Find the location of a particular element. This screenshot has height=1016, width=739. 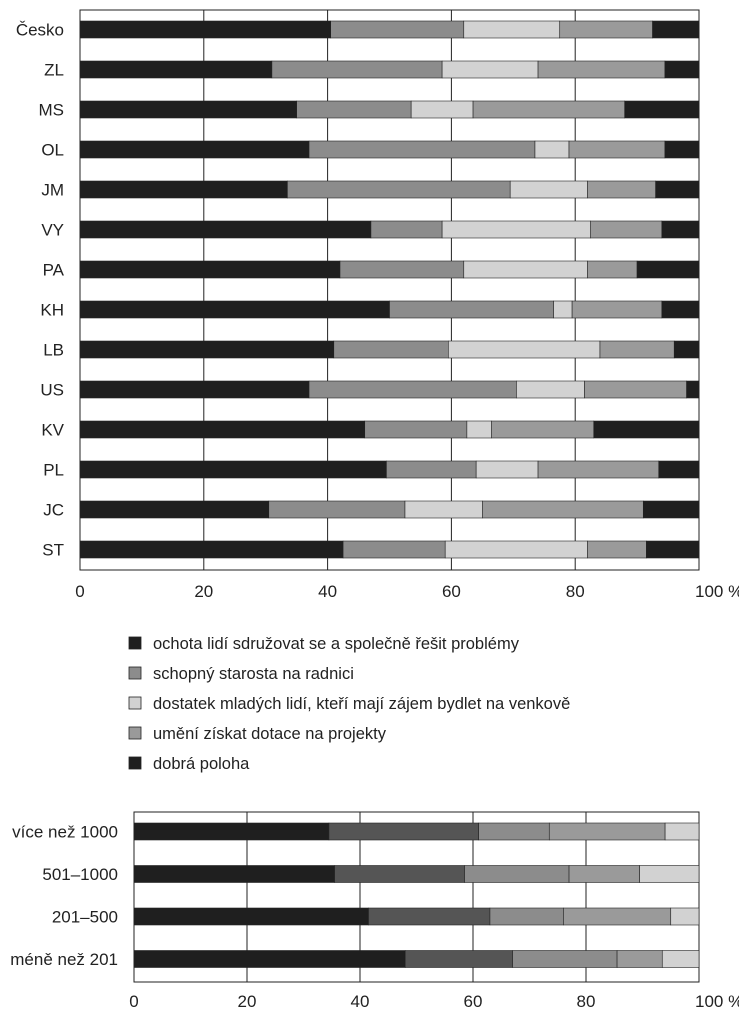

bar-201–500-series-5 is located at coordinates (685, 916).